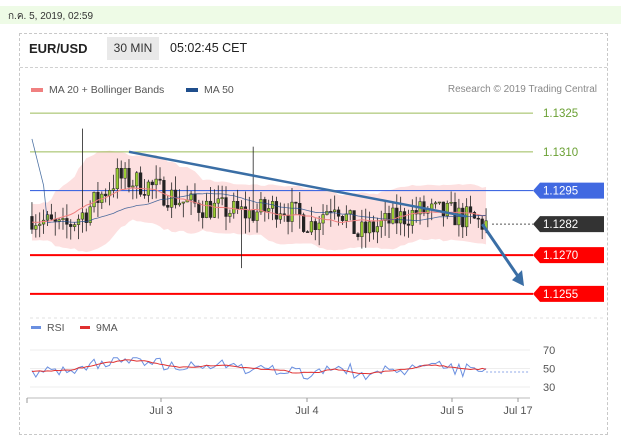 Image resolution: width=621 pixels, height=445 pixels. What do you see at coordinates (522, 89) in the screenshot?
I see `credit-text: Research © 2019 Trading Central` at bounding box center [522, 89].